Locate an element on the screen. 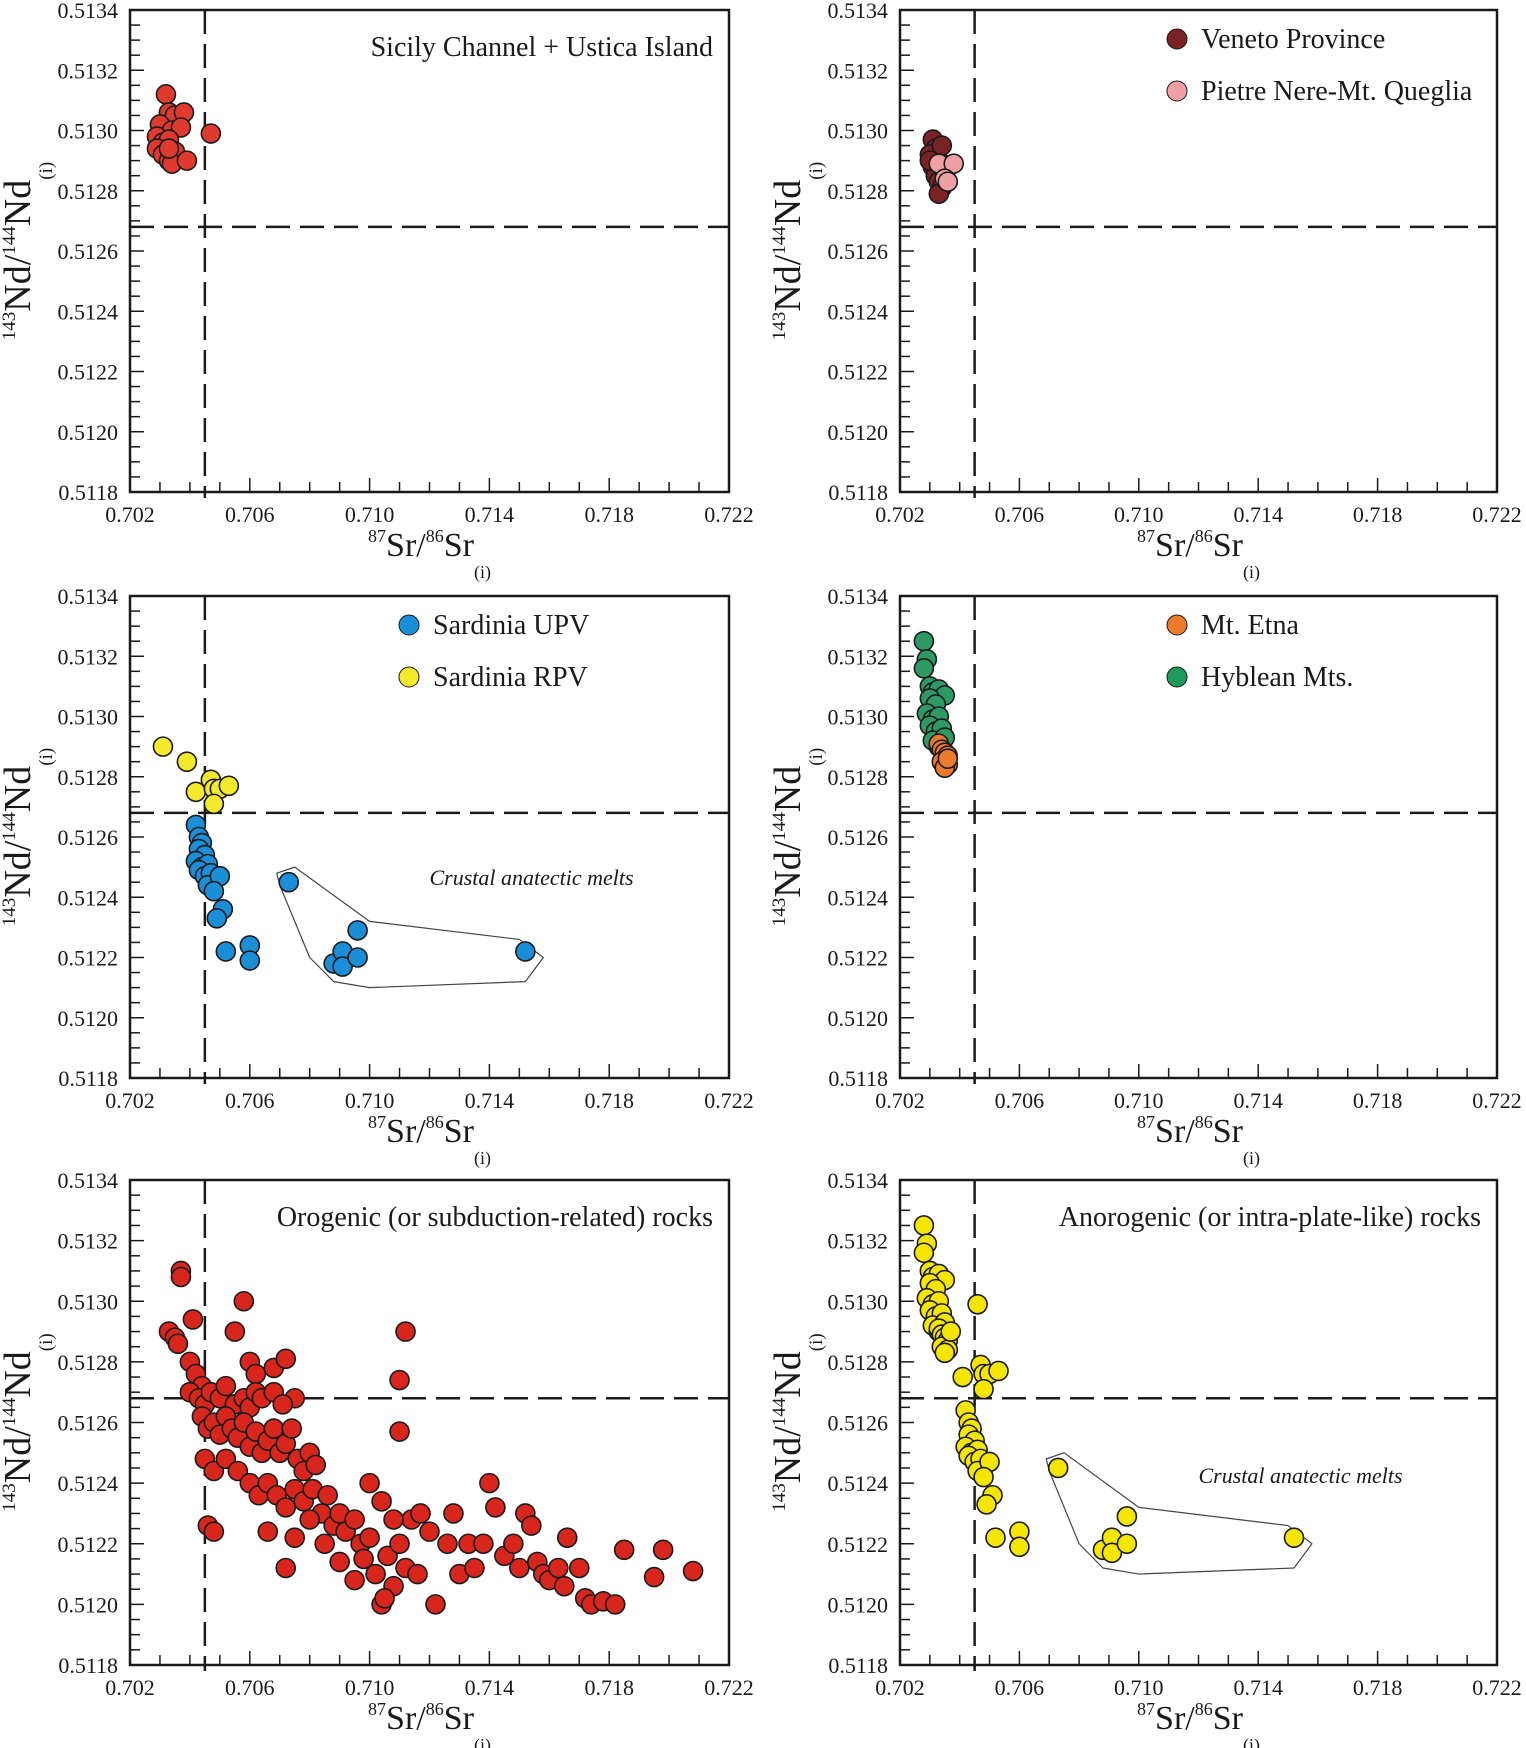 The height and width of the screenshot is (1748, 1526). x-tick-label: 0.718 is located at coordinates (1378, 1100).